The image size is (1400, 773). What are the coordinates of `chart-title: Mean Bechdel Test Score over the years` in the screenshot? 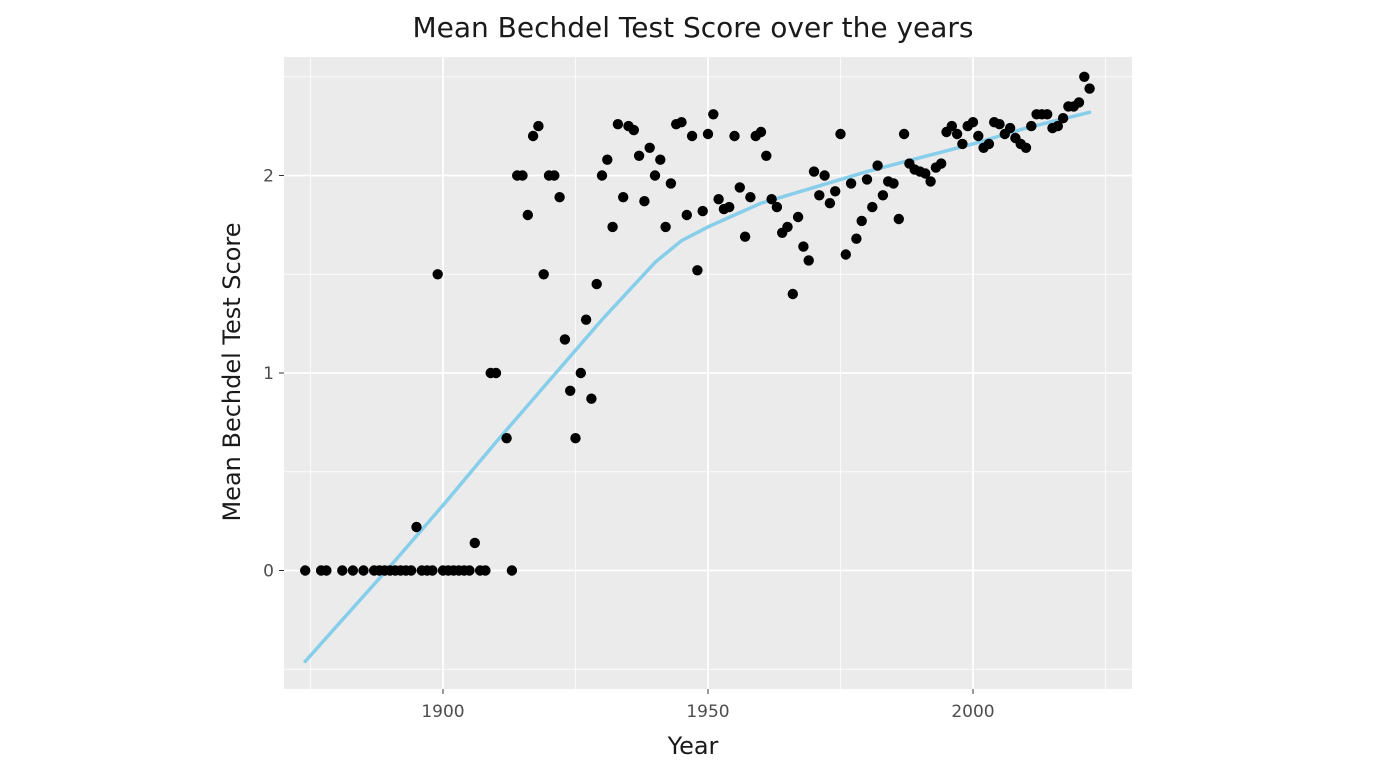 It's located at (692, 27).